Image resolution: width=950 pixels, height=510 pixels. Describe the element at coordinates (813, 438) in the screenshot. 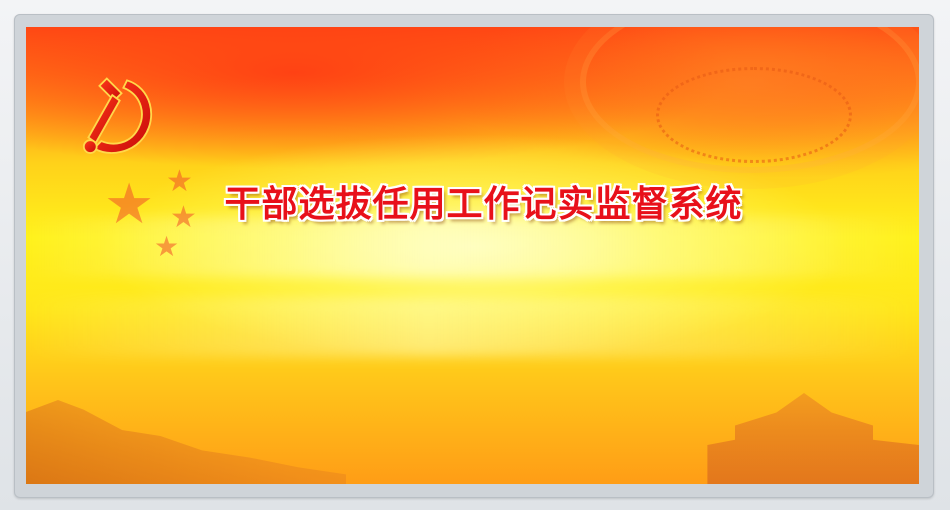

I see `tiananmen-silhouette` at that location.